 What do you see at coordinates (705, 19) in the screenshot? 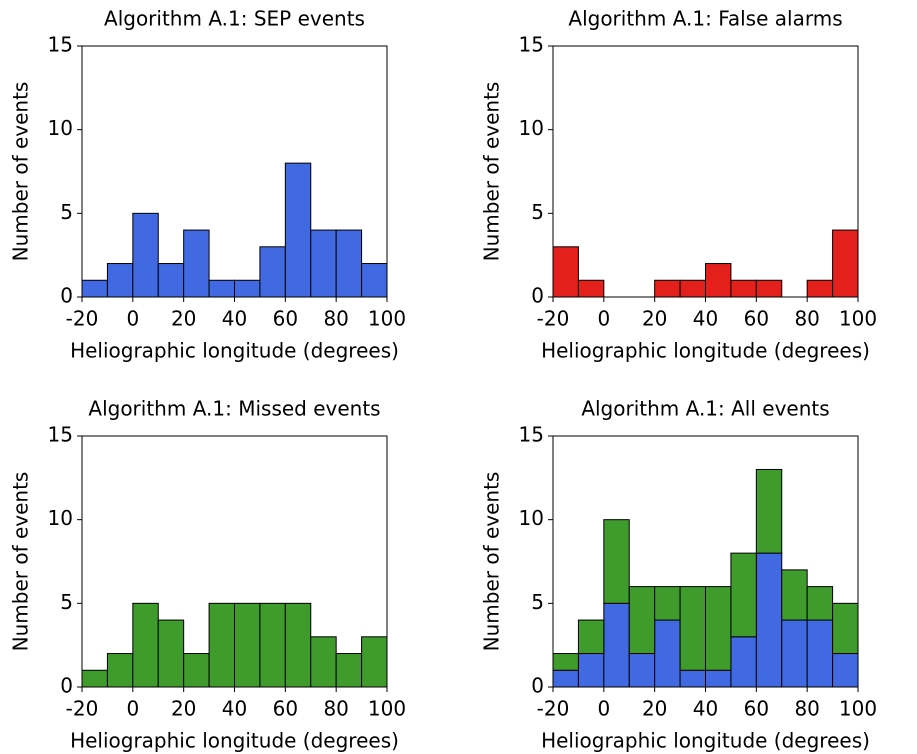
I see `chart-title: Algorithm A.1: False alarms` at bounding box center [705, 19].